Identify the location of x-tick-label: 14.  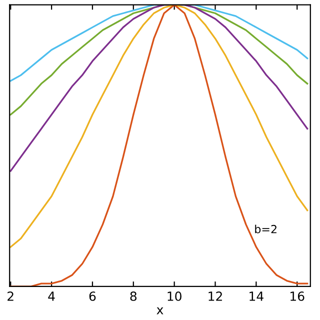
(257, 296).